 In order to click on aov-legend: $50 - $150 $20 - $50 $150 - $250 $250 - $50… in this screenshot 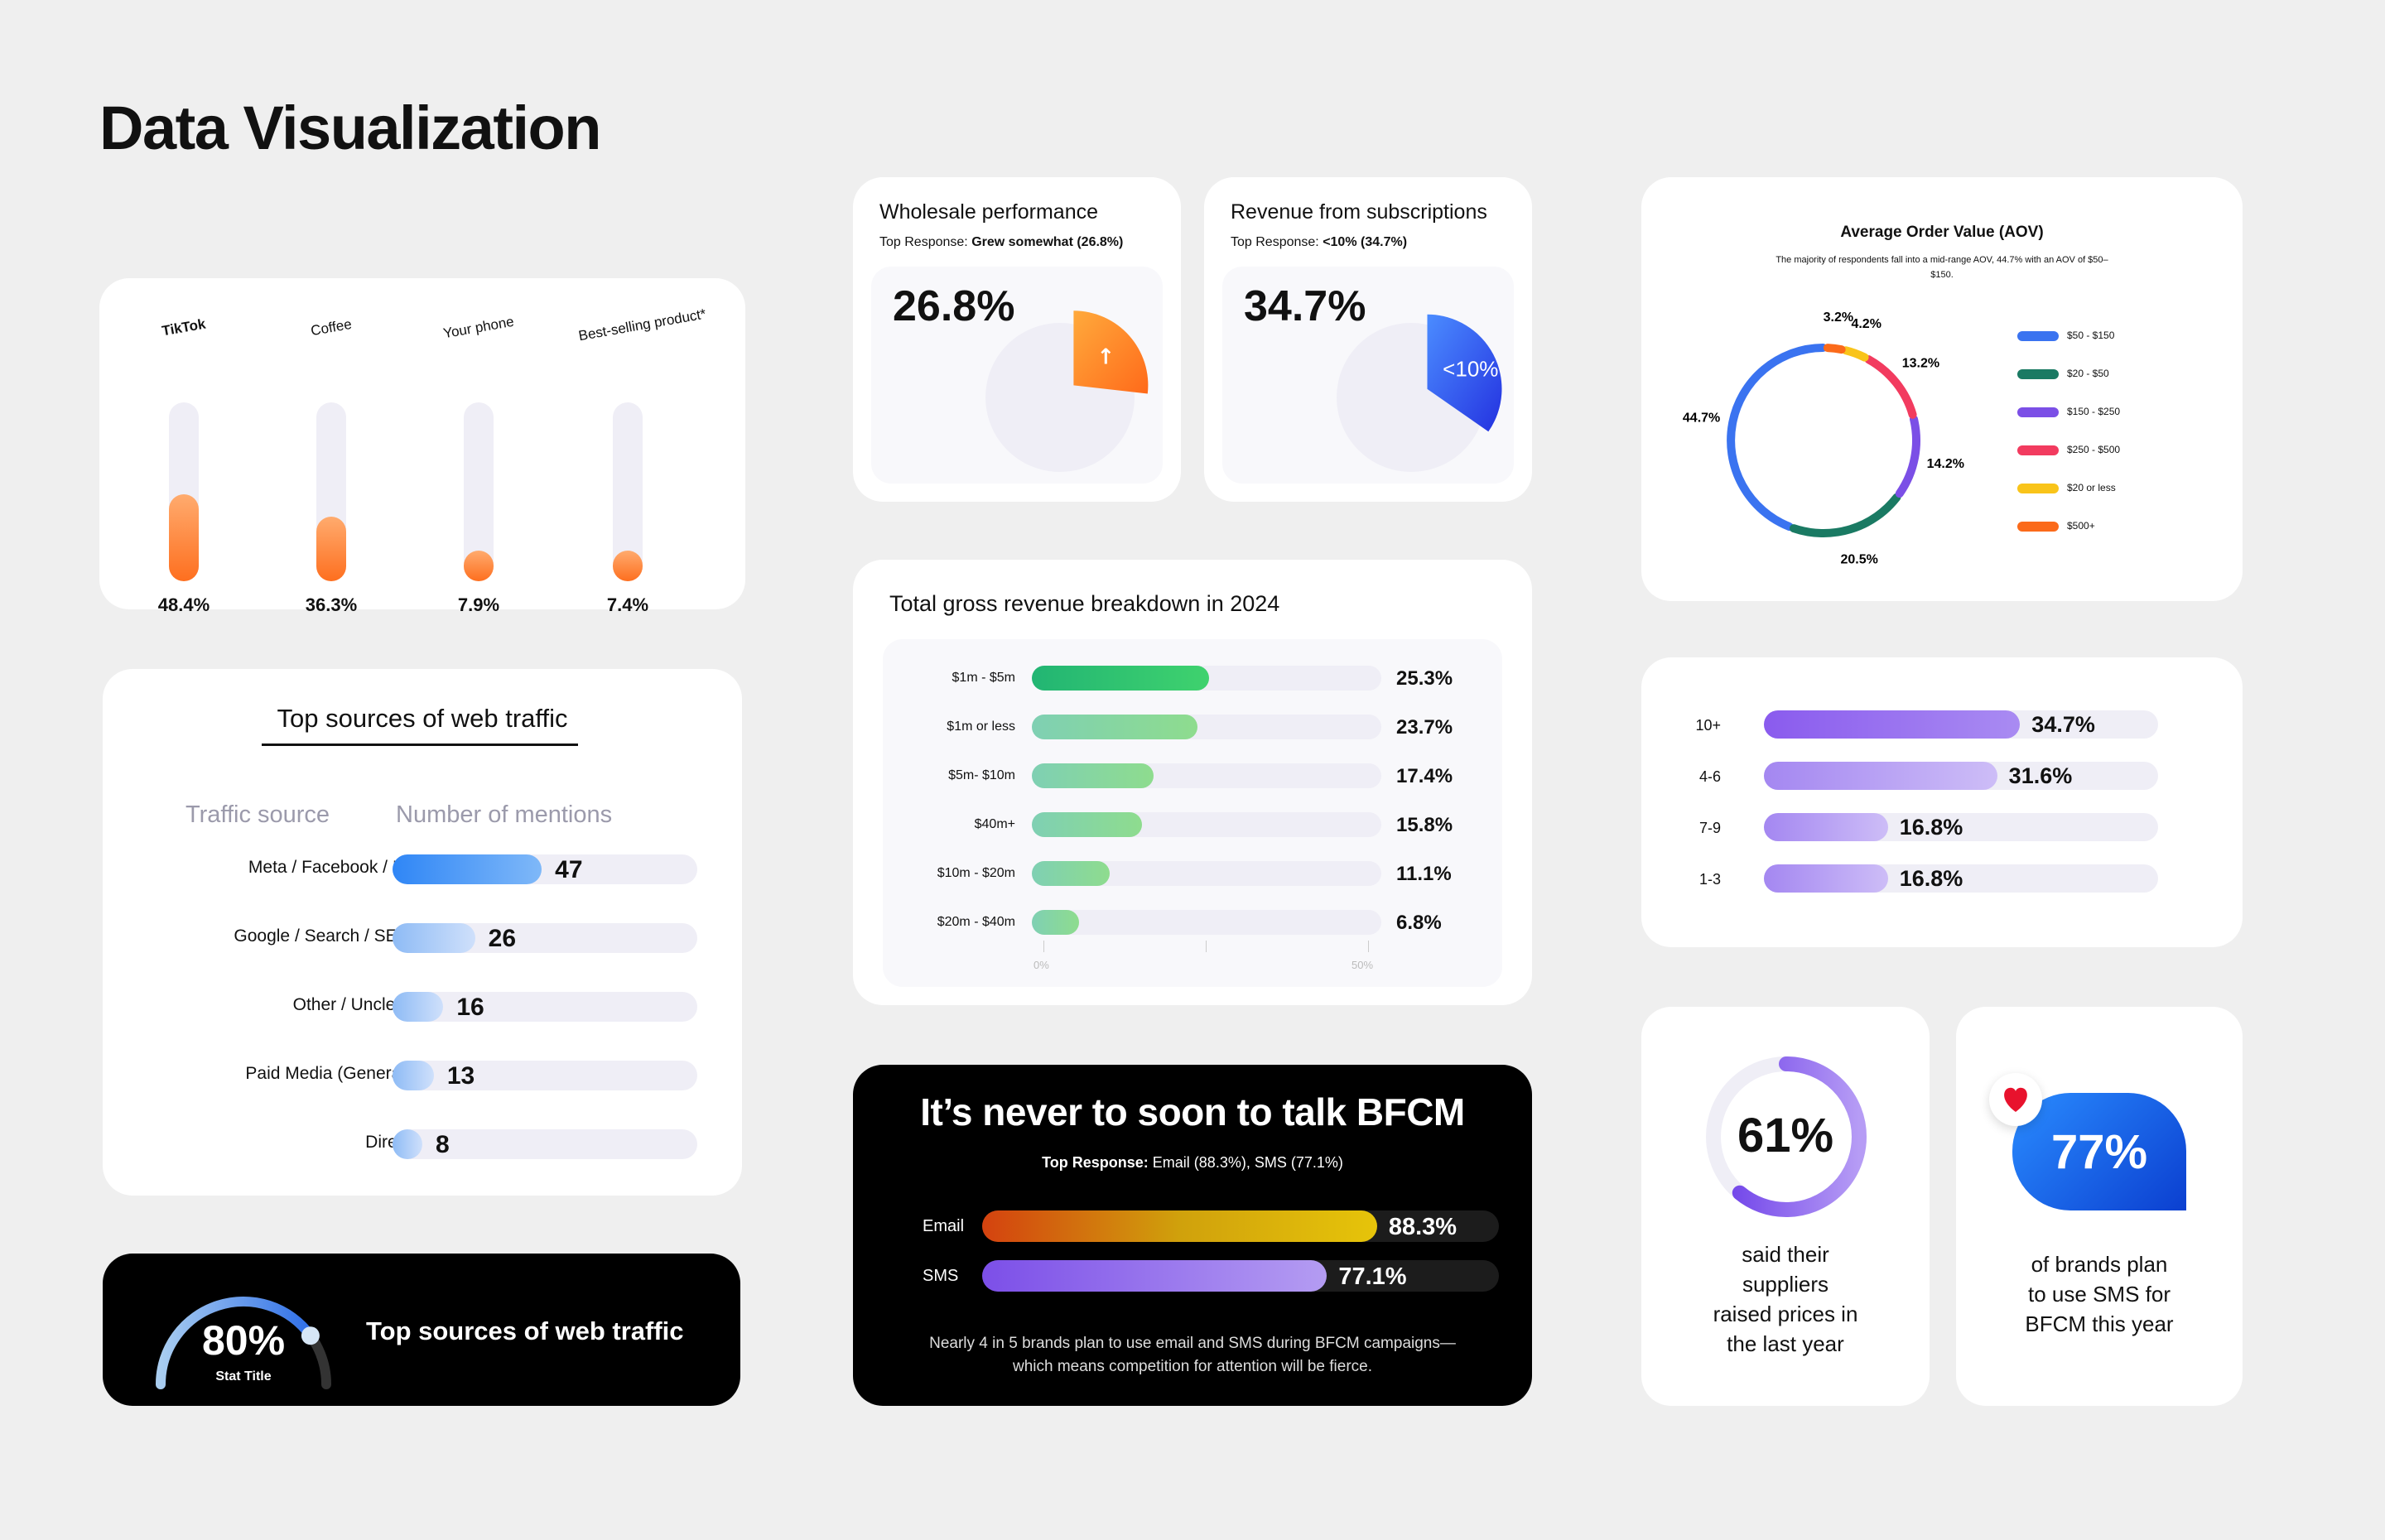, I will do `click(2116, 444)`.